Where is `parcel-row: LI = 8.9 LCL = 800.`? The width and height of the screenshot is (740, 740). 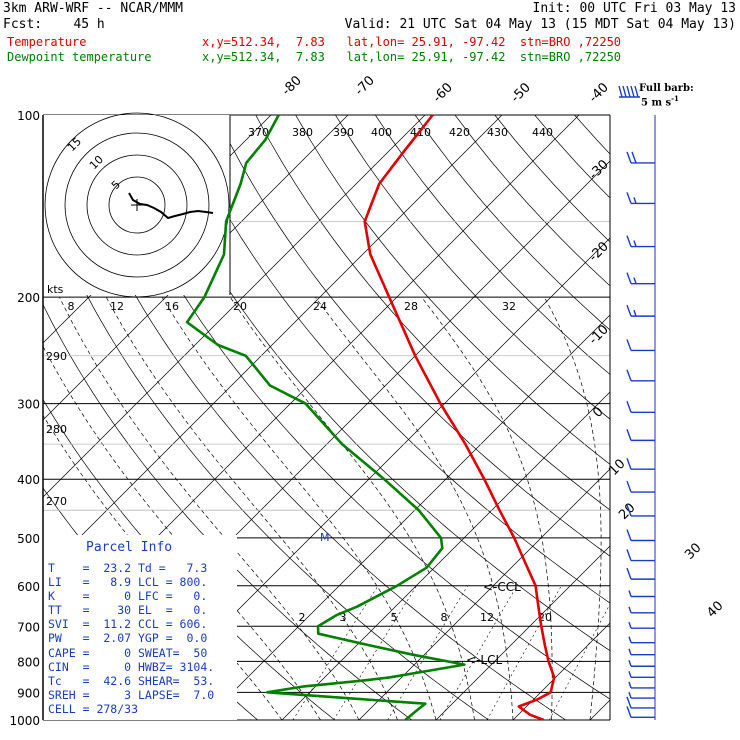 parcel-row: LI = 8.9 LCL = 800. is located at coordinates (128, 582).